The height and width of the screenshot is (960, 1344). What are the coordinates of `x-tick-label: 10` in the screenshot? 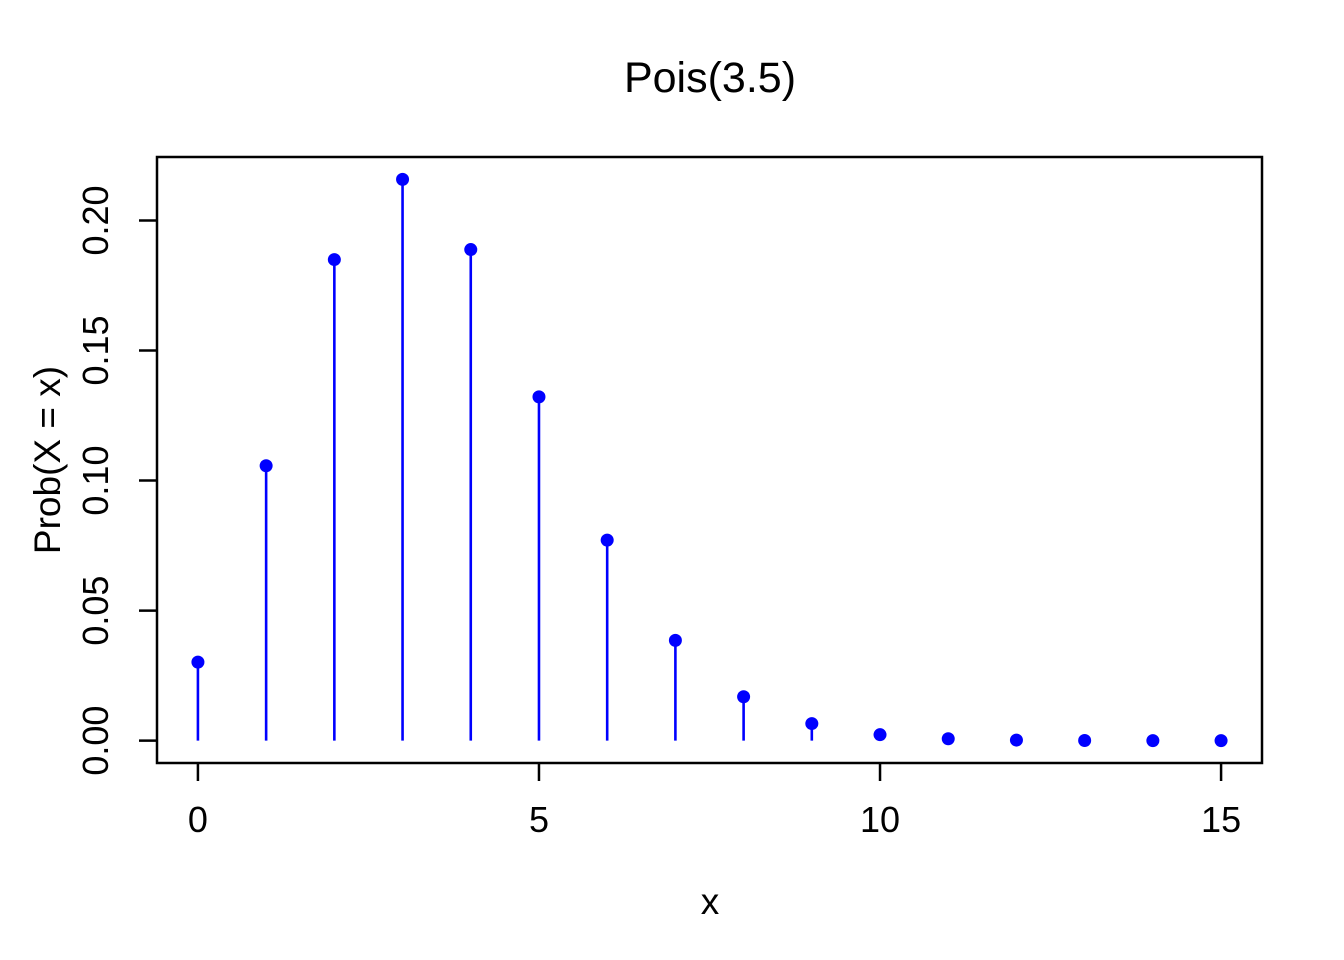 It's located at (880, 819).